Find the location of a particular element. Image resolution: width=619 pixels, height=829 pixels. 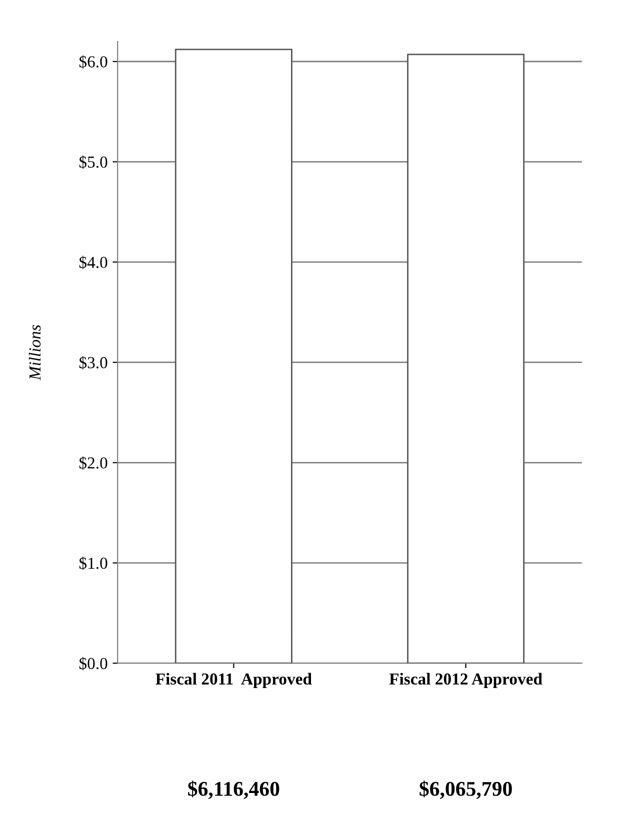

y-tick-label: $5.0 is located at coordinates (93, 162).